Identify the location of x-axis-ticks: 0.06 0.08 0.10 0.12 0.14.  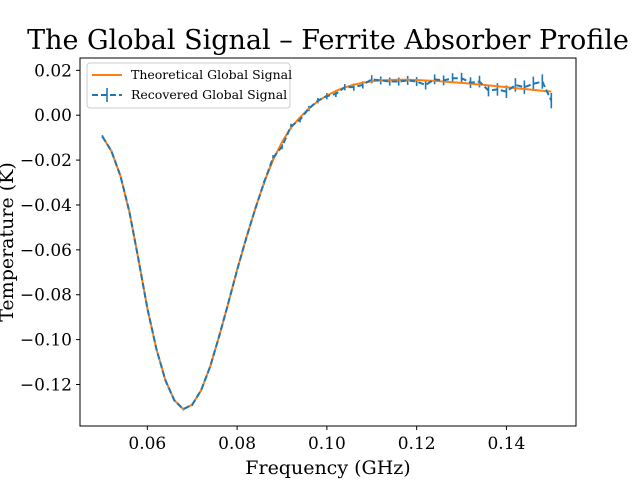
(326, 440).